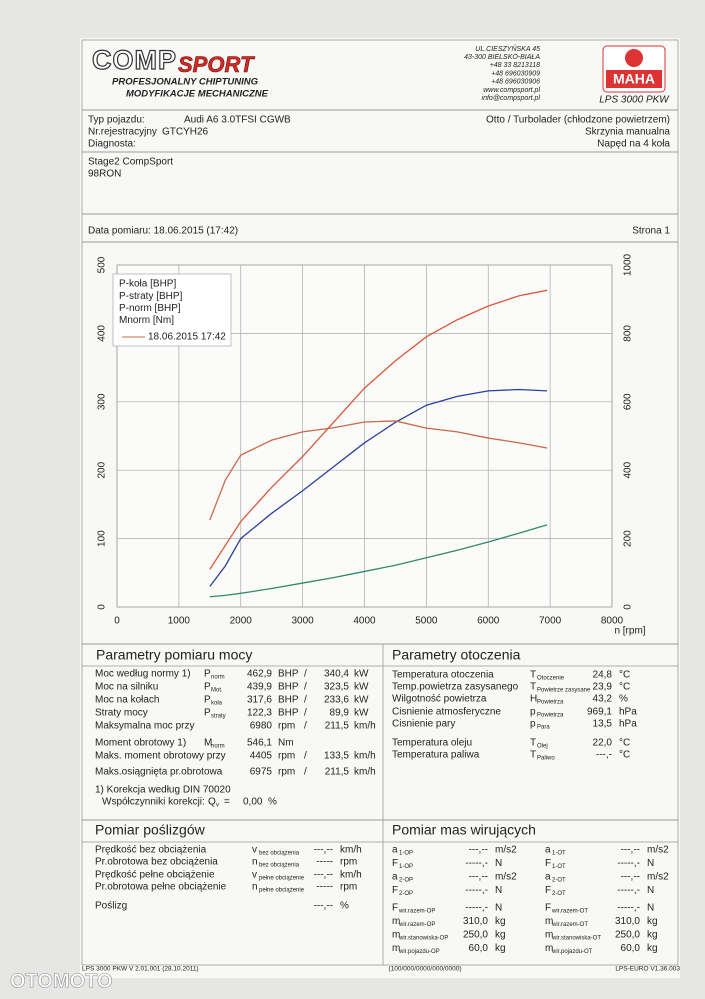 Image resolution: width=705 pixels, height=999 pixels. I want to click on symbol-sub: straty, so click(218, 717).